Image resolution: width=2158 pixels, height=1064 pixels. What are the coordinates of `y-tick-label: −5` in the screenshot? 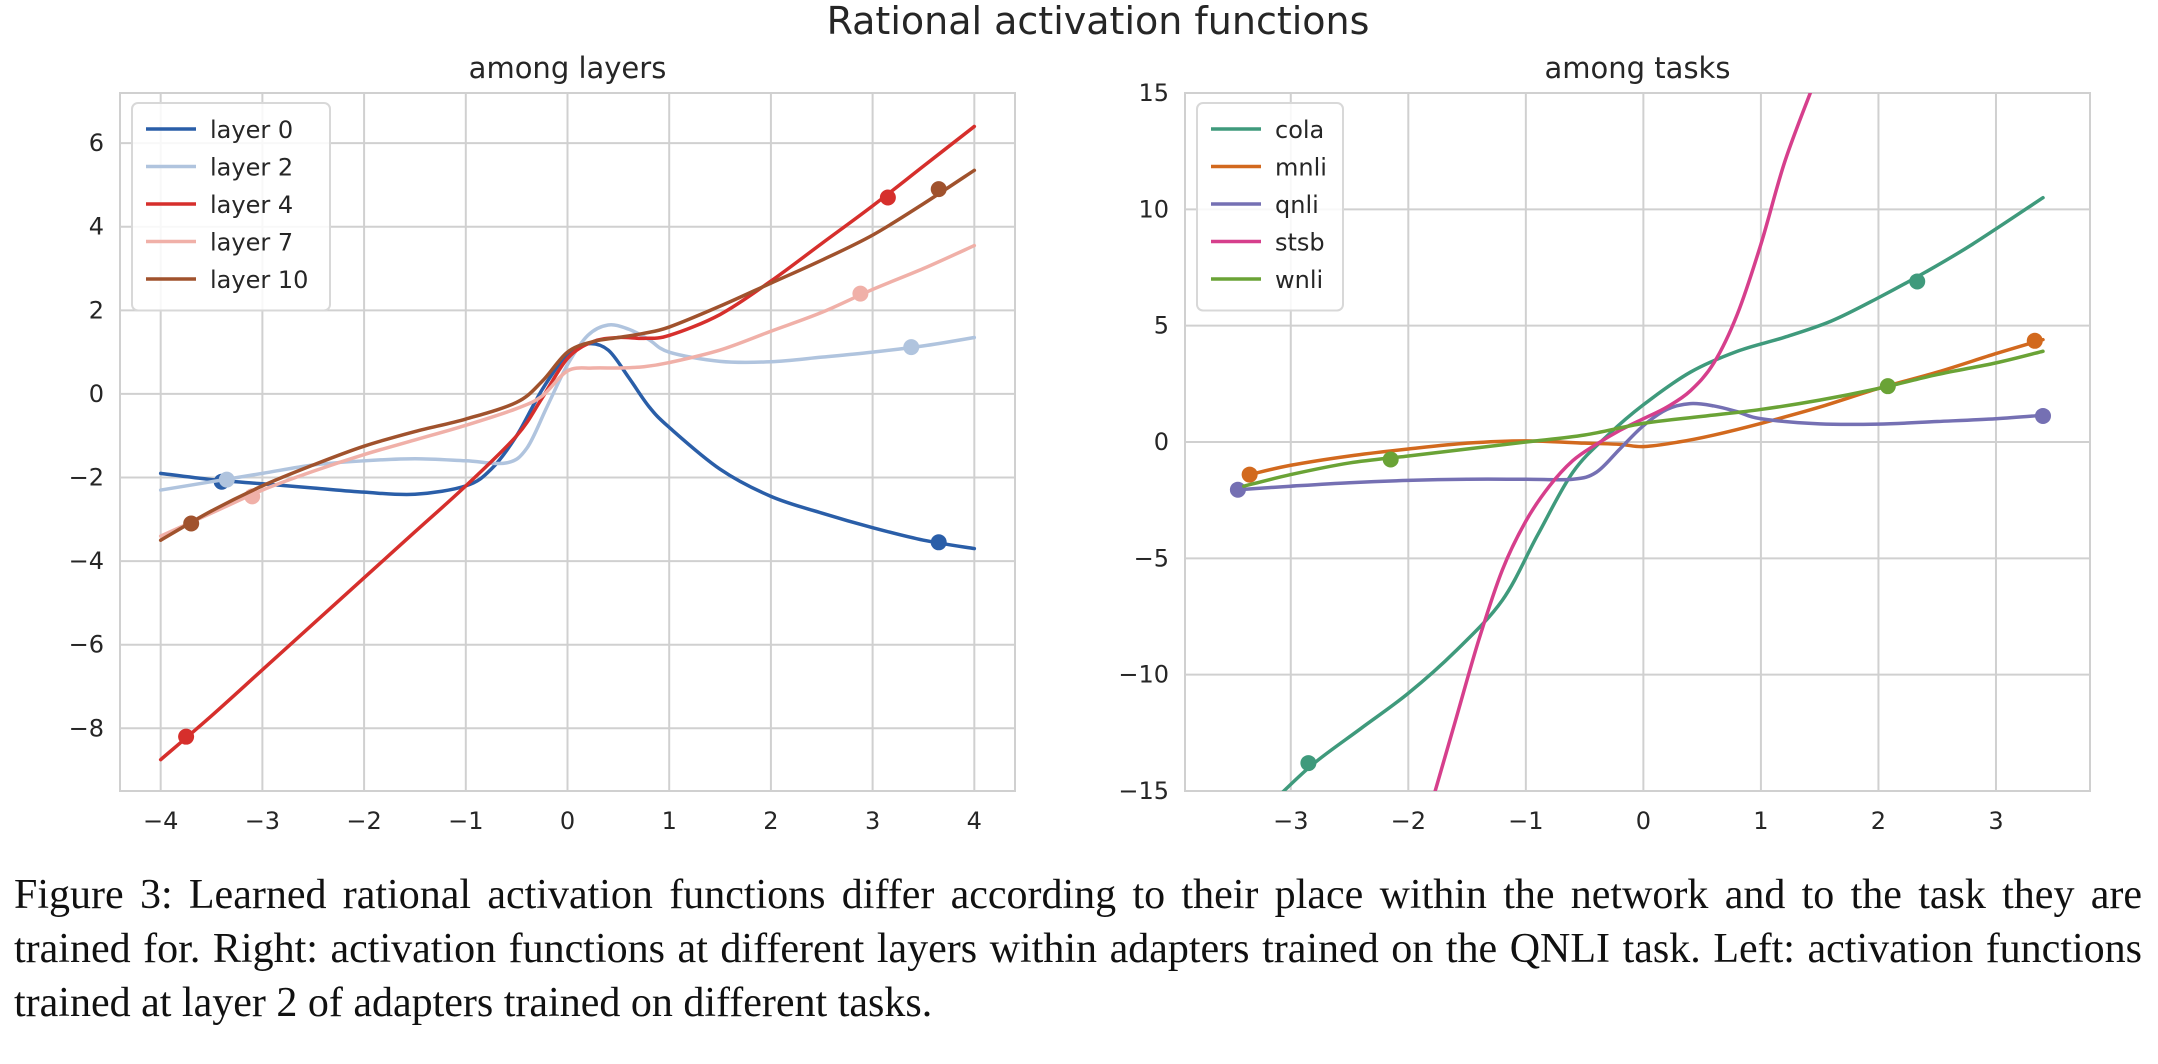 It's located at (1151, 558).